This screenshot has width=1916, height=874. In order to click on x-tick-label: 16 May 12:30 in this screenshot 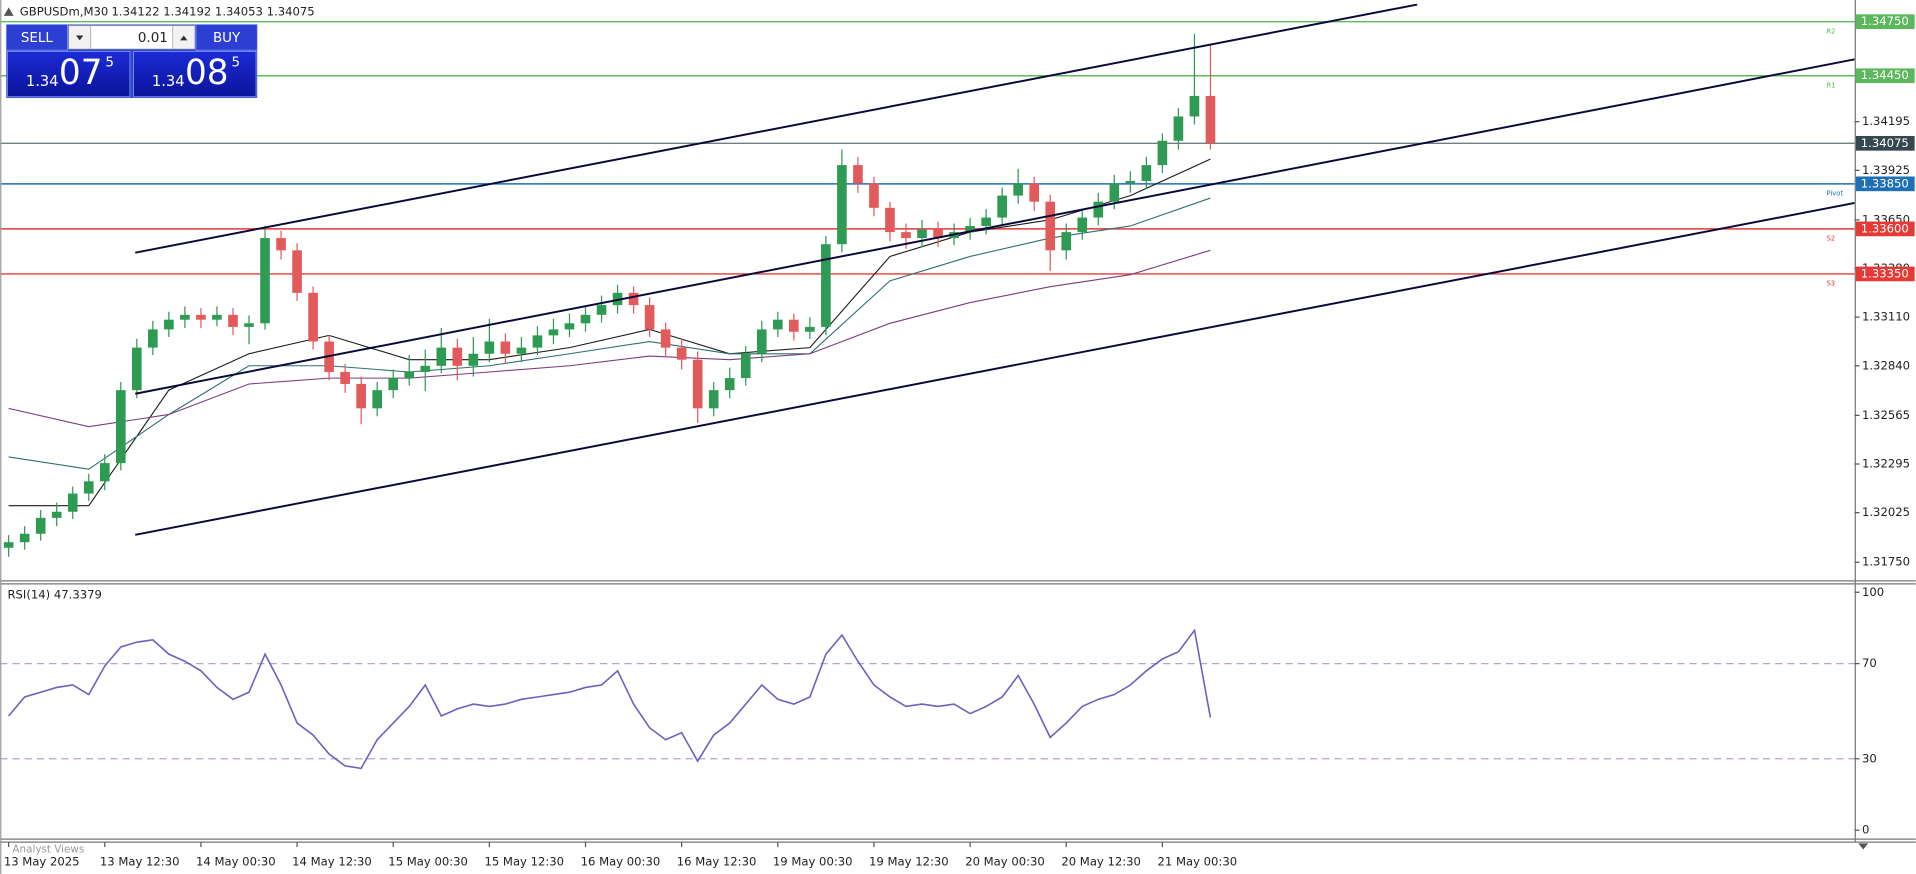, I will do `click(717, 861)`.